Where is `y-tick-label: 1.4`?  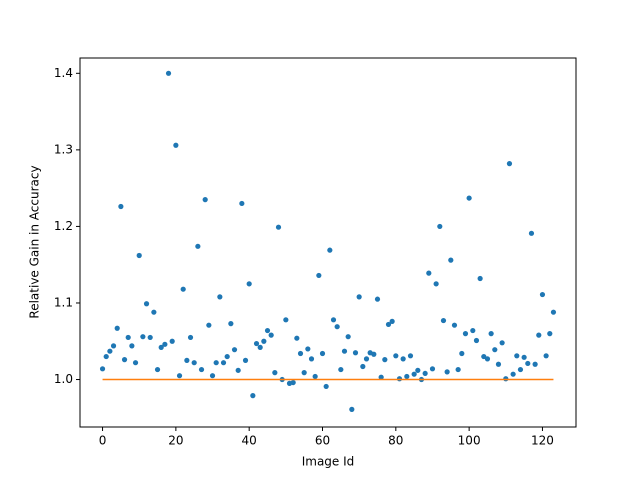
y-tick-label: 1.4 is located at coordinates (63, 73).